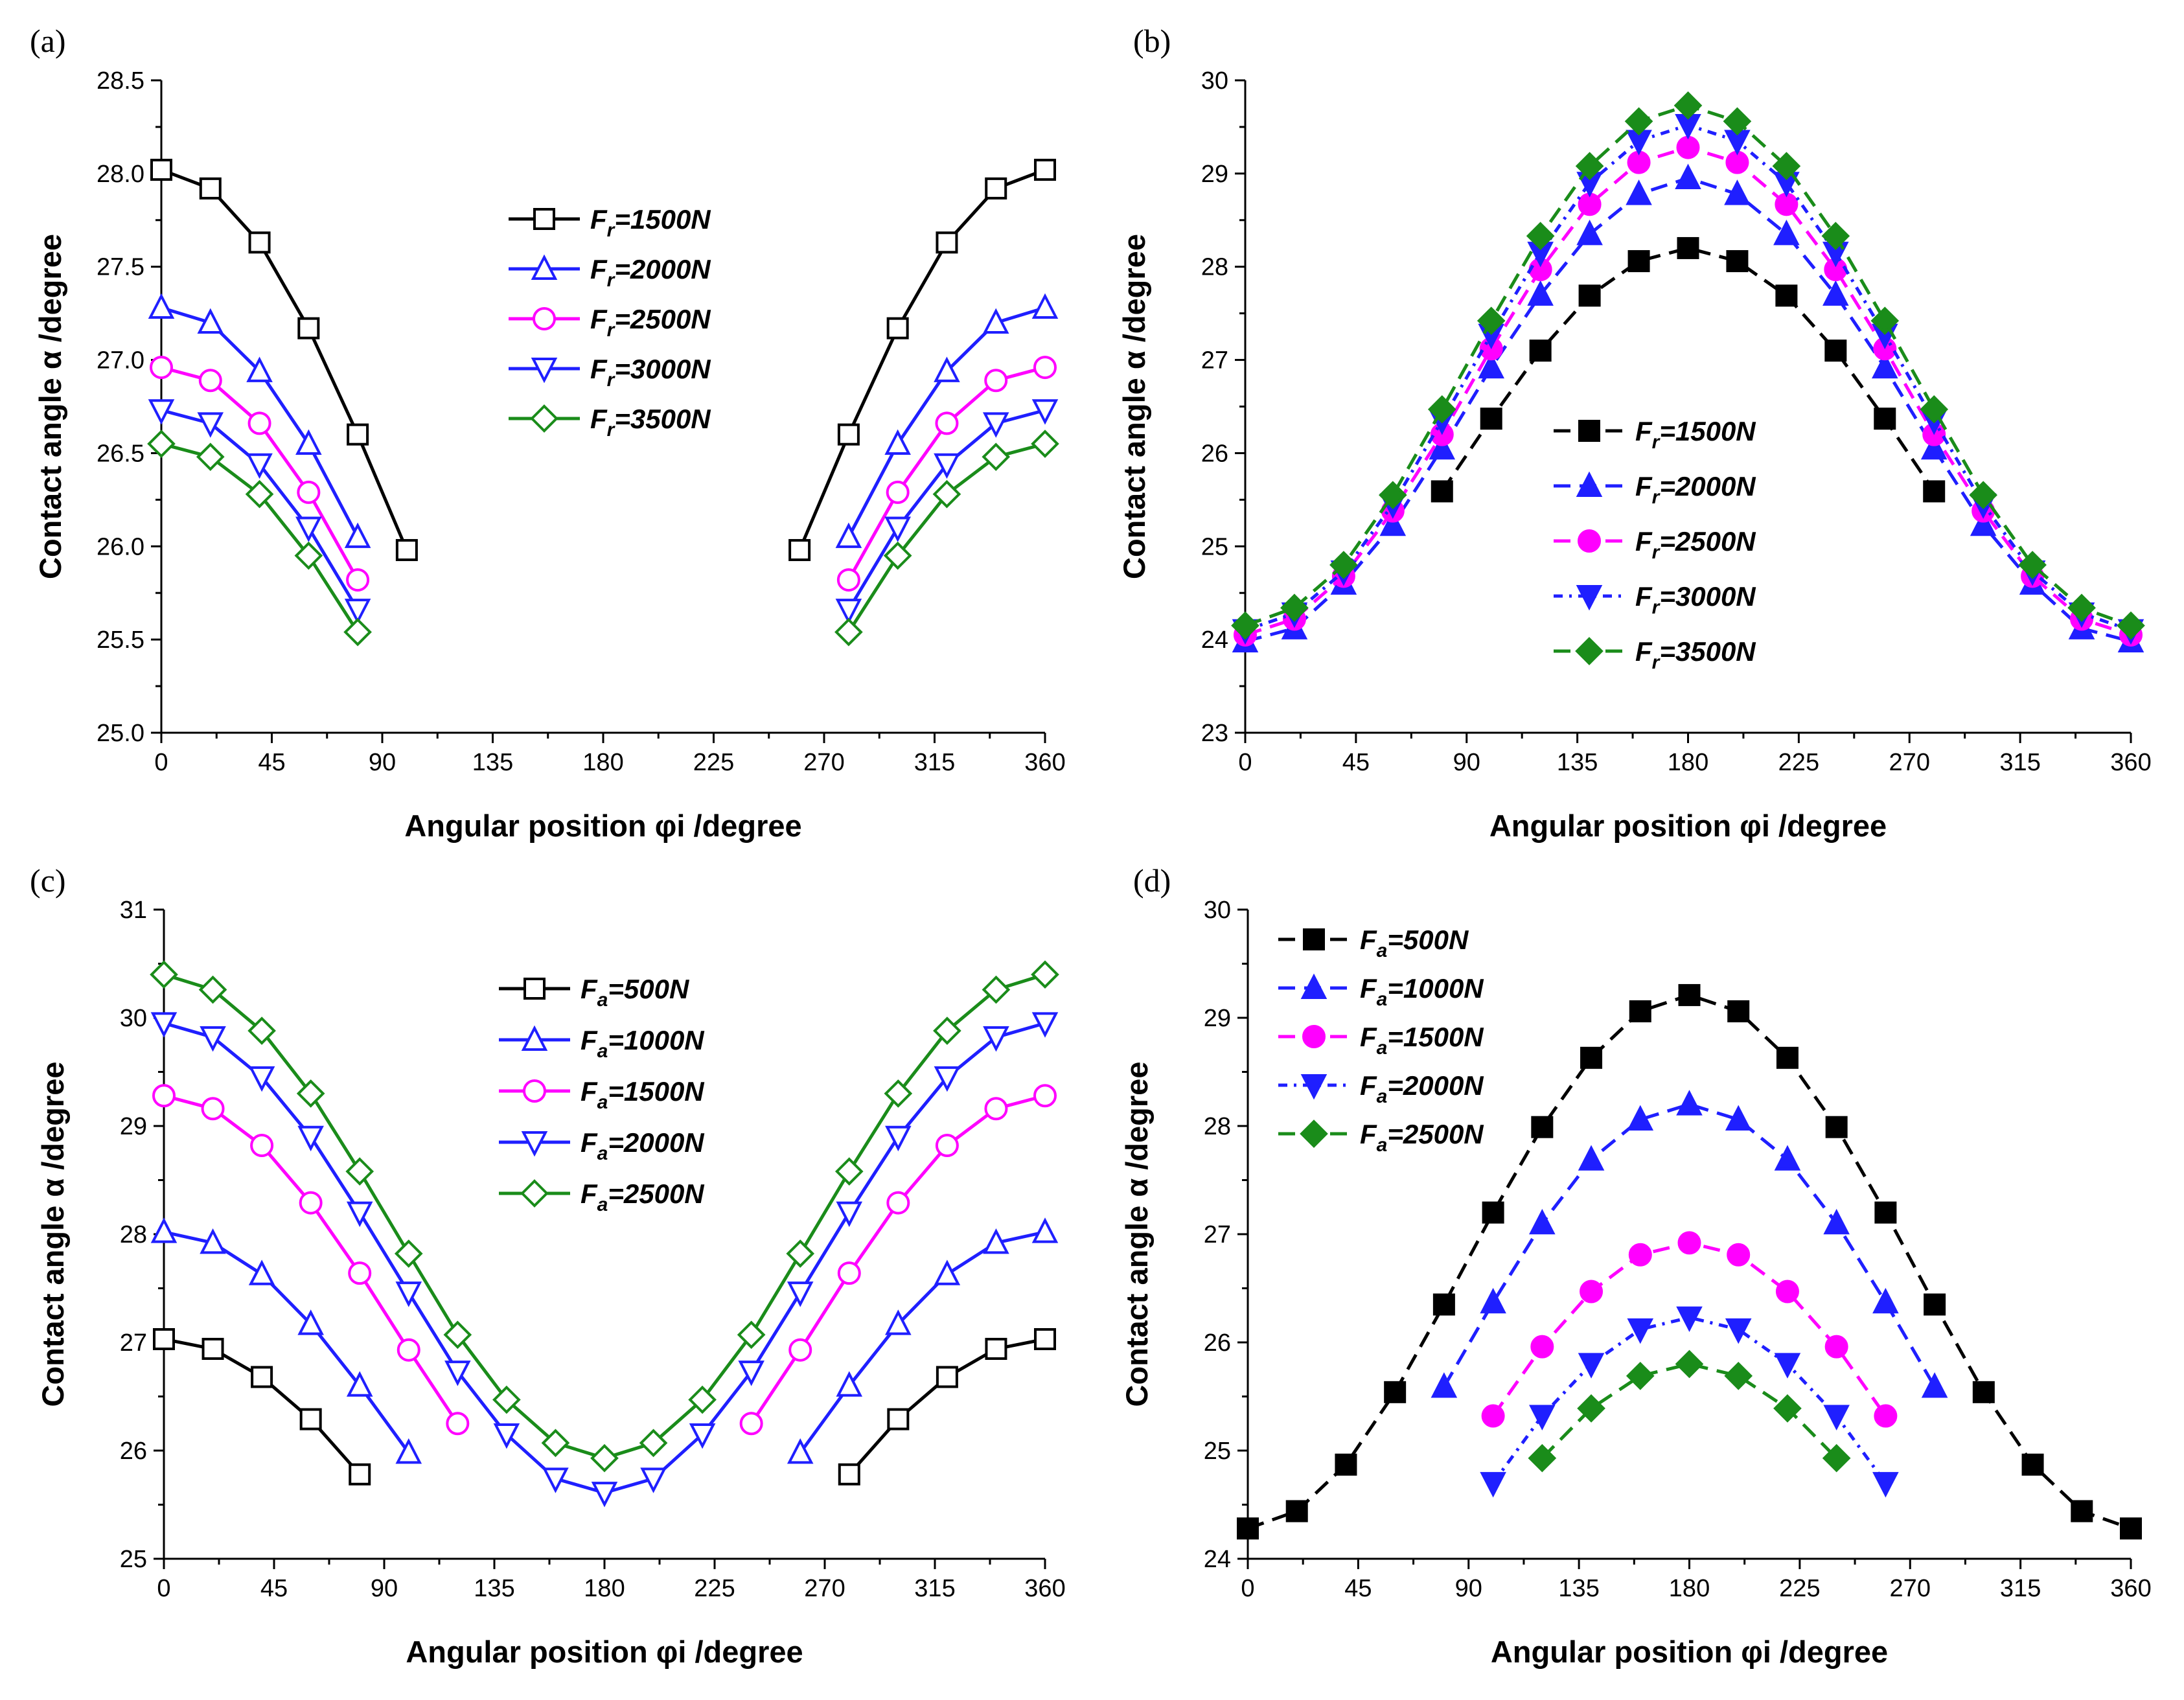  Describe the element at coordinates (1152, 41) in the screenshot. I see `panel-label: (b)` at that location.